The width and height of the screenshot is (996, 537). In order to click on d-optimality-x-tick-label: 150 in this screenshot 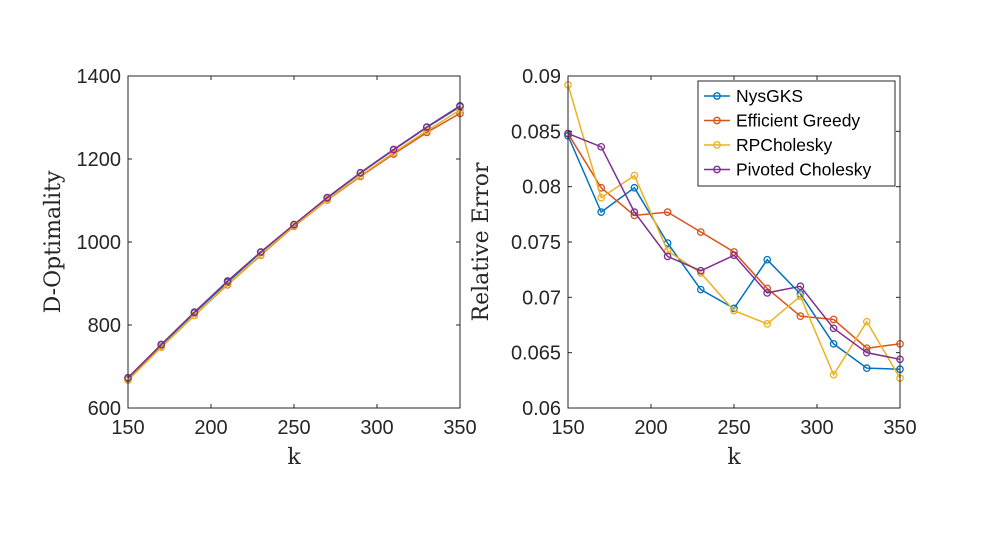, I will do `click(127, 428)`.